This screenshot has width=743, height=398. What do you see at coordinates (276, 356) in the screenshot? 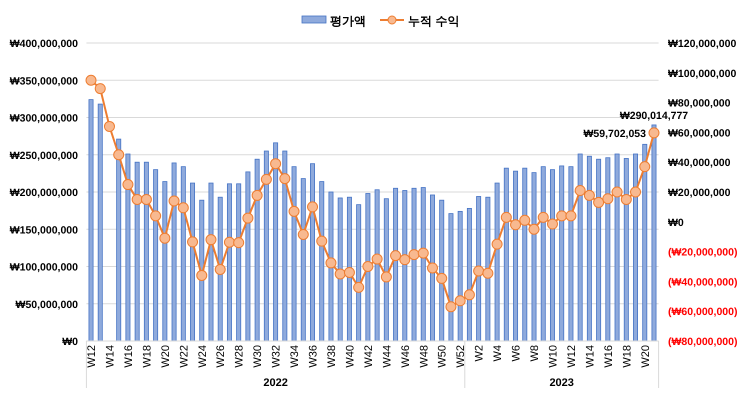
I see `x-tick-label: W32` at bounding box center [276, 356].